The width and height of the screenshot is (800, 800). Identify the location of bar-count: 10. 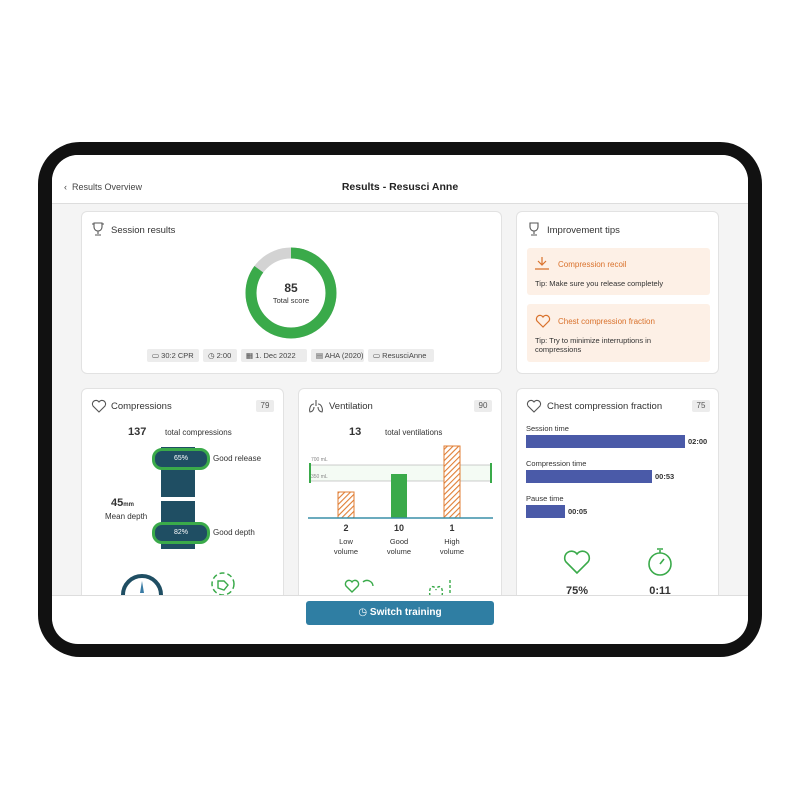
(398, 528).